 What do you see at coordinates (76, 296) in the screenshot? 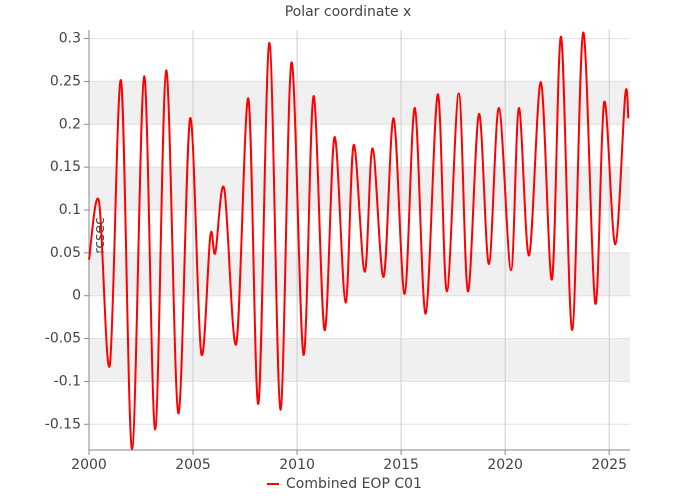
I see `y-tick-label: 0` at bounding box center [76, 296].